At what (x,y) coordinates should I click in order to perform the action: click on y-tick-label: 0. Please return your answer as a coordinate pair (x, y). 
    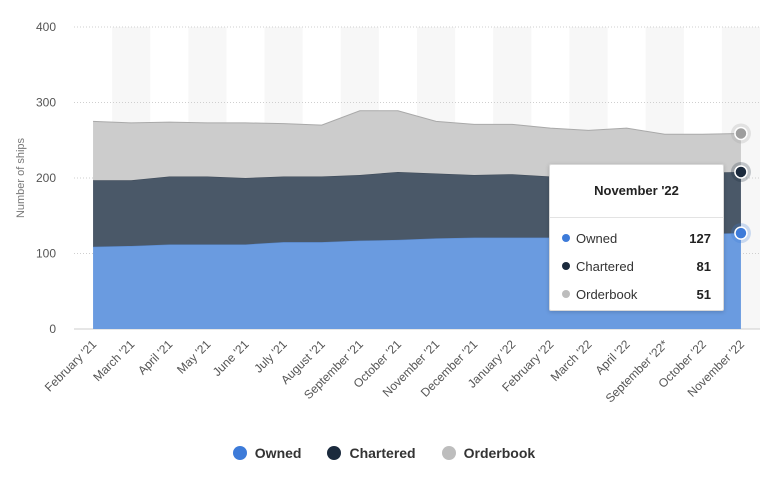
    Looking at the image, I should click on (52, 329).